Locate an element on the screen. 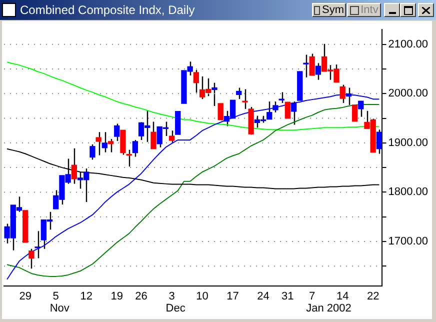 The image size is (436, 322). x-tick-label: 12 is located at coordinates (86, 296).